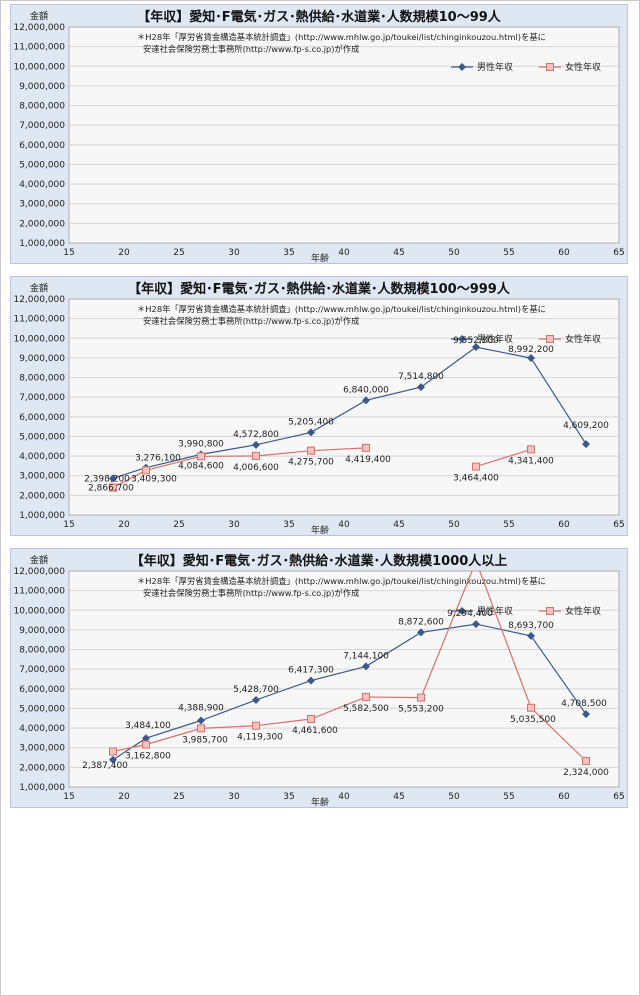  I want to click on male-data-label: 2,866,700, so click(111, 488).